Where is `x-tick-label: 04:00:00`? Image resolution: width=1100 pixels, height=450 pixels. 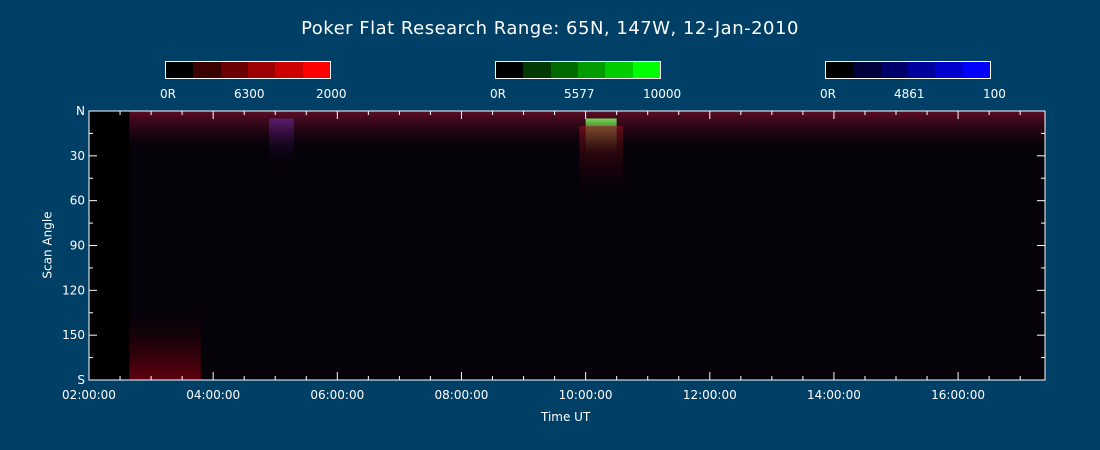 x-tick-label: 04:00:00 is located at coordinates (213, 395).